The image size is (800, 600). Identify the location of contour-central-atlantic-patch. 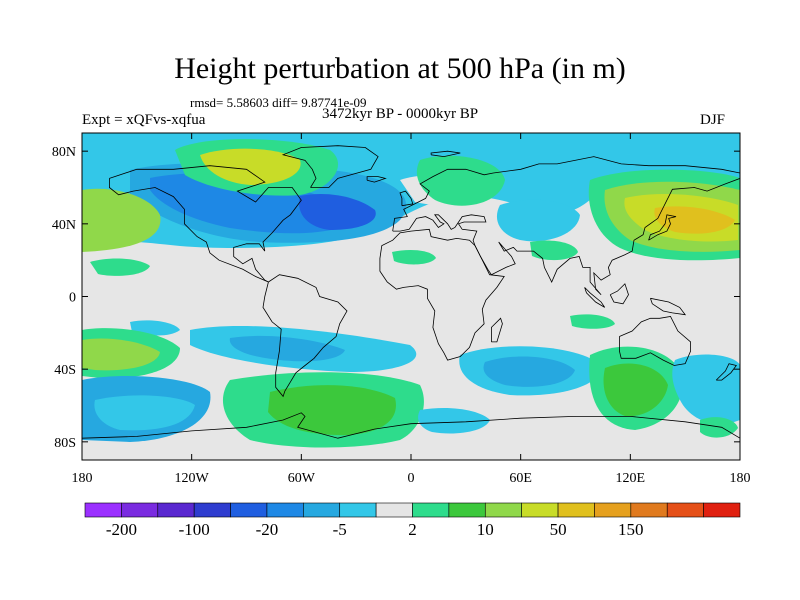
(414, 257).